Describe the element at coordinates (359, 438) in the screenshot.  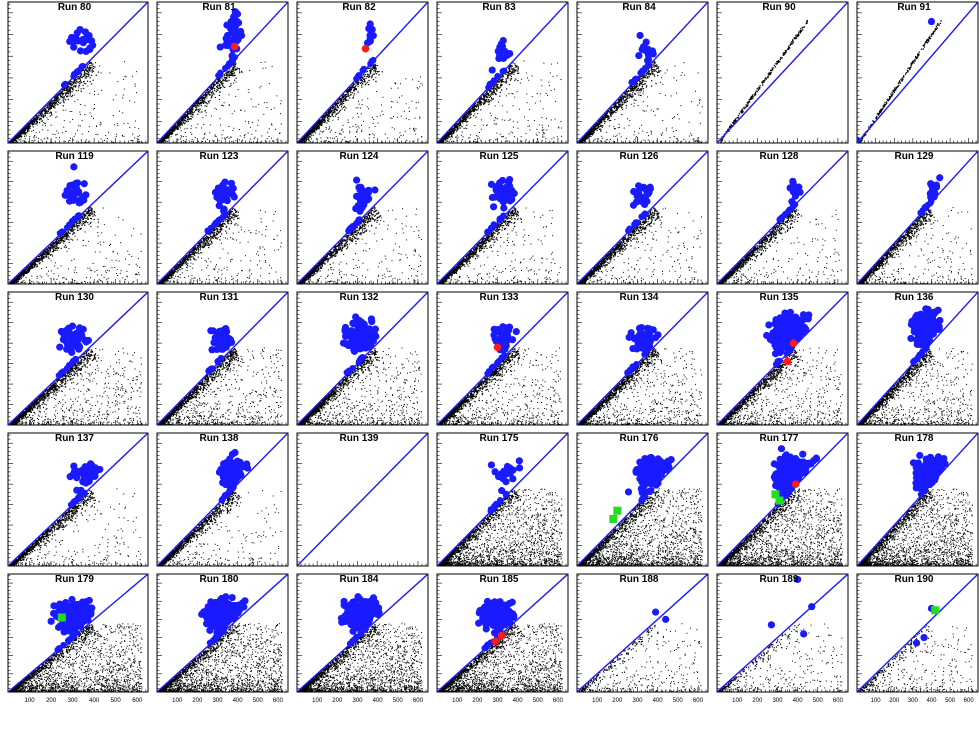
I see `panel-title: Run 139` at that location.